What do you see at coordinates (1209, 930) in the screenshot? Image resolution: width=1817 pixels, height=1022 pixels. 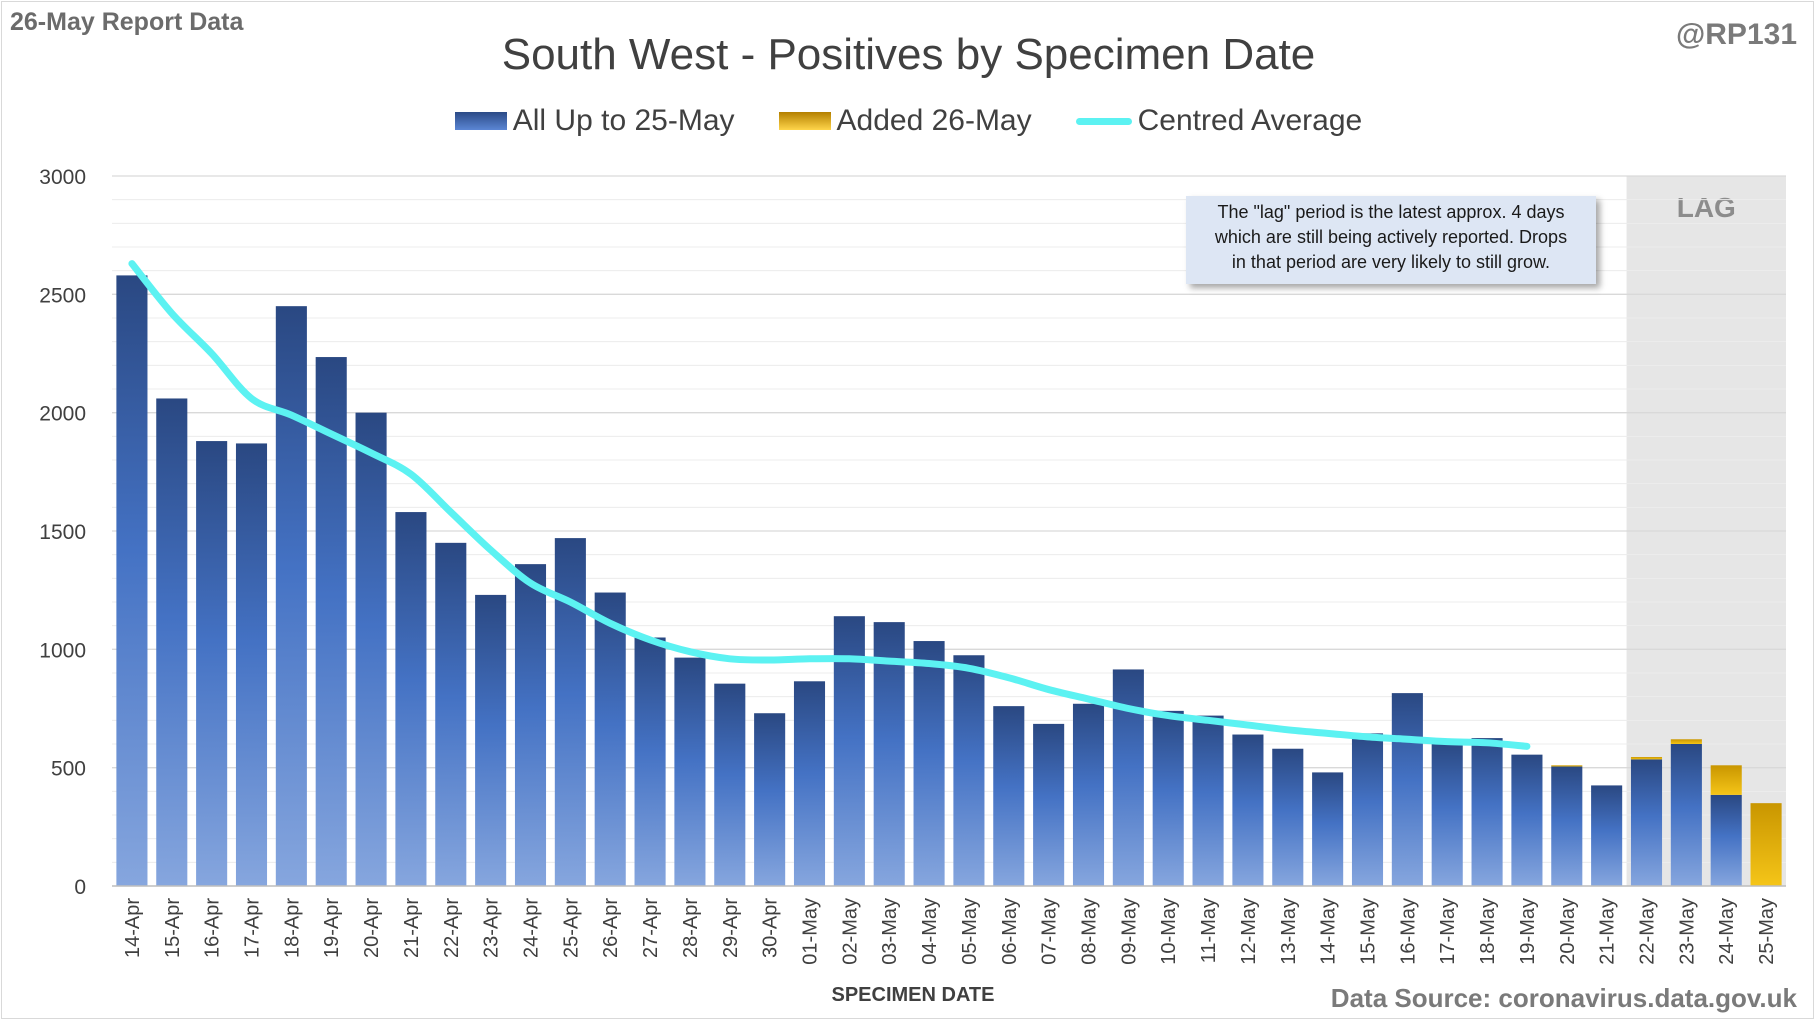 I see `x-tick-label: 11-May` at bounding box center [1209, 930].